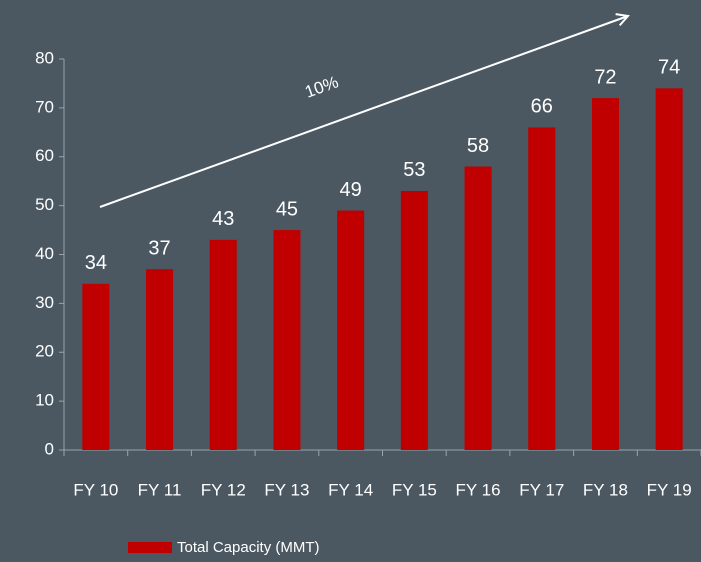 The image size is (701, 562). Describe the element at coordinates (150, 547) in the screenshot. I see `legend-swatch` at that location.